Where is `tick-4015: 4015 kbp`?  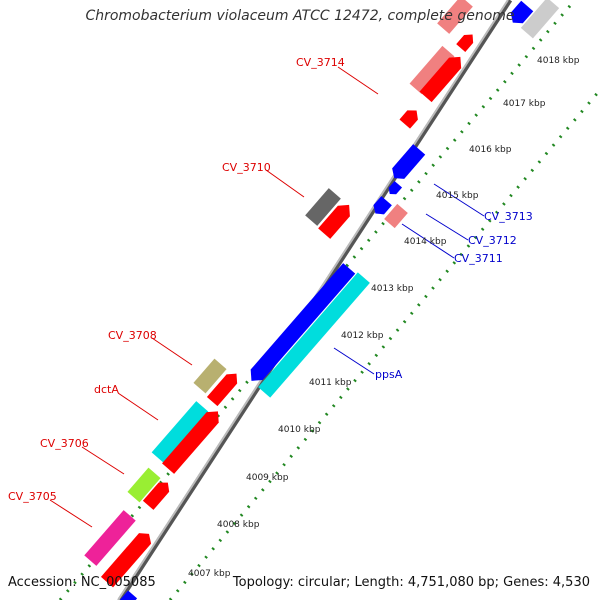
tick-4015: 4015 kbp is located at coordinates (457, 196).